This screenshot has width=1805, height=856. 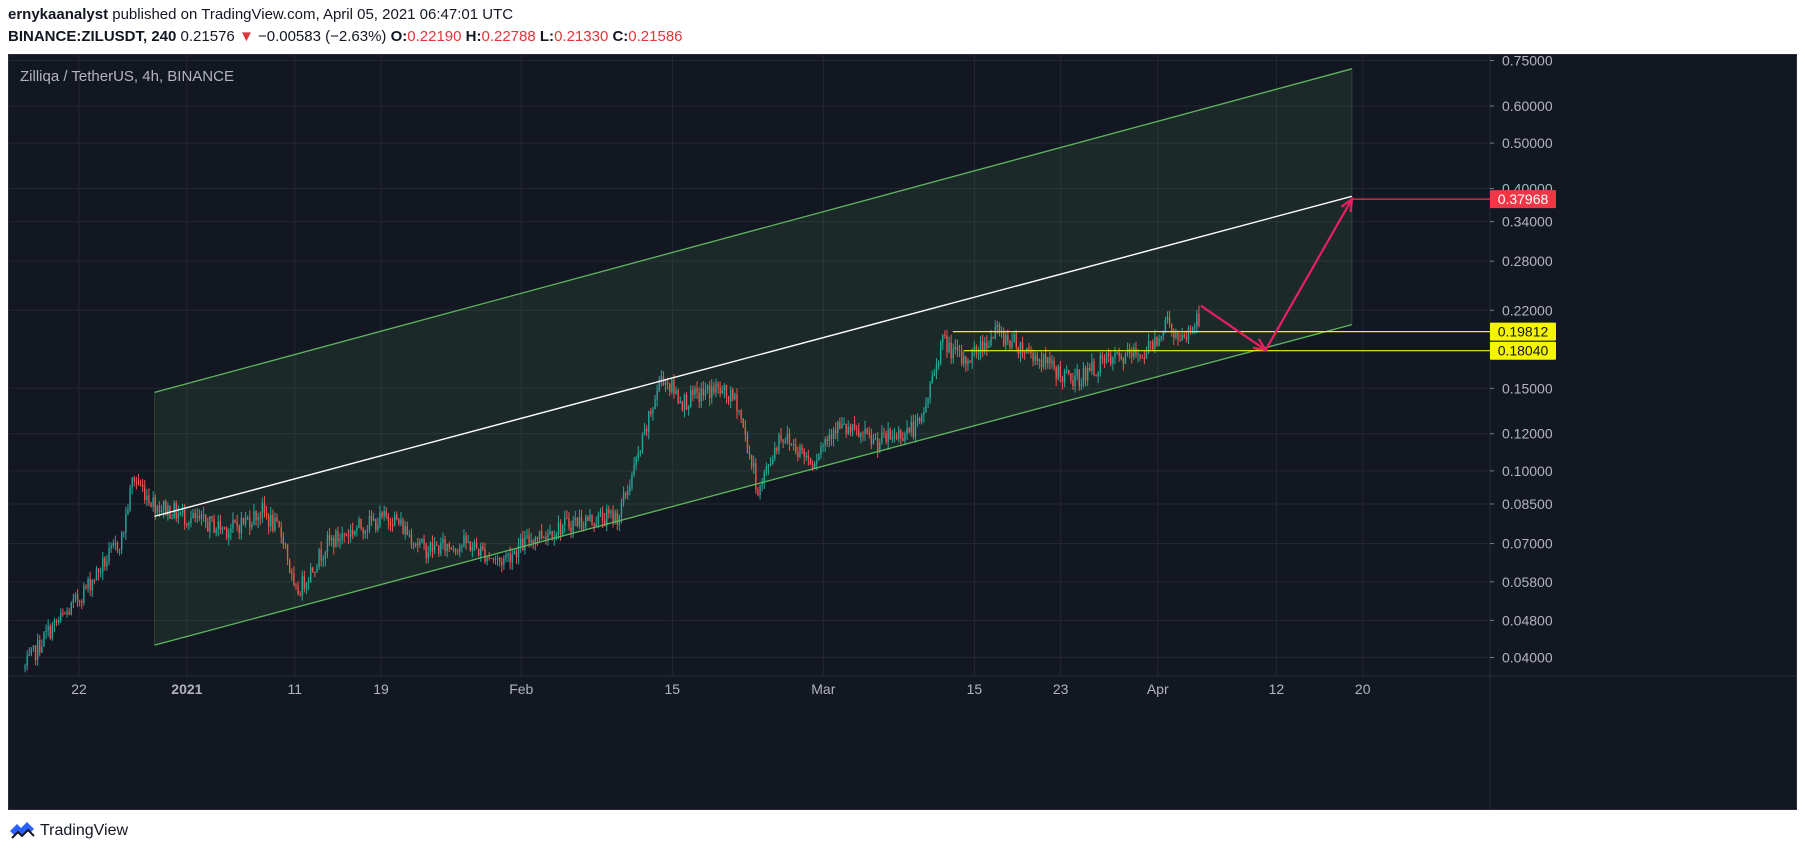 What do you see at coordinates (58, 14) in the screenshot?
I see `author-name: ernykaanalyst` at bounding box center [58, 14].